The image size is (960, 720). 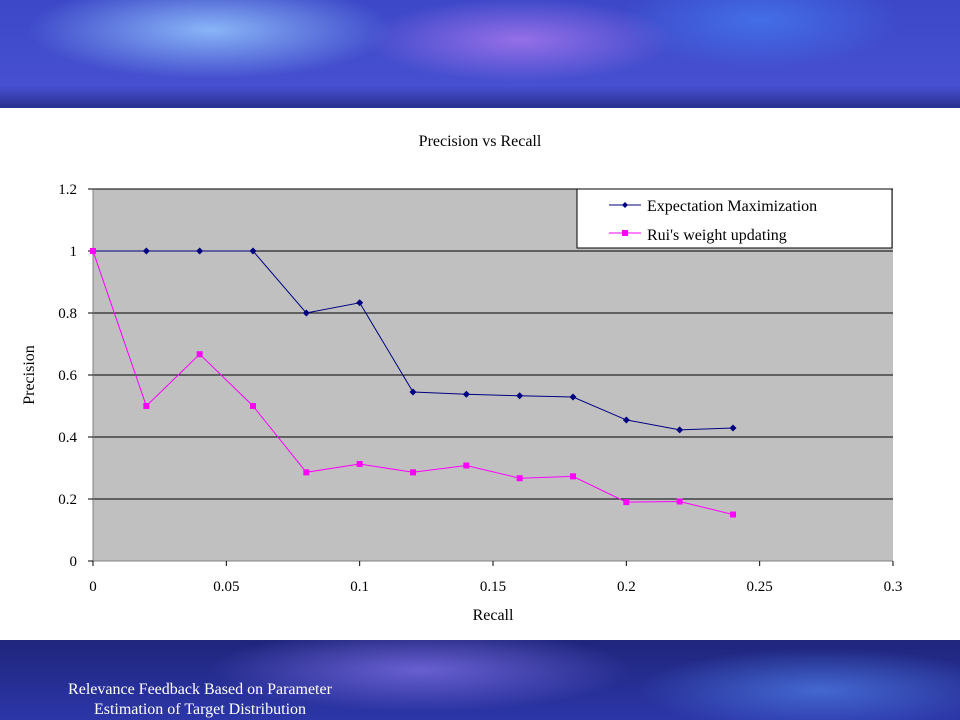 I want to click on x-tick-label-2: 0.1, so click(x=359, y=587).